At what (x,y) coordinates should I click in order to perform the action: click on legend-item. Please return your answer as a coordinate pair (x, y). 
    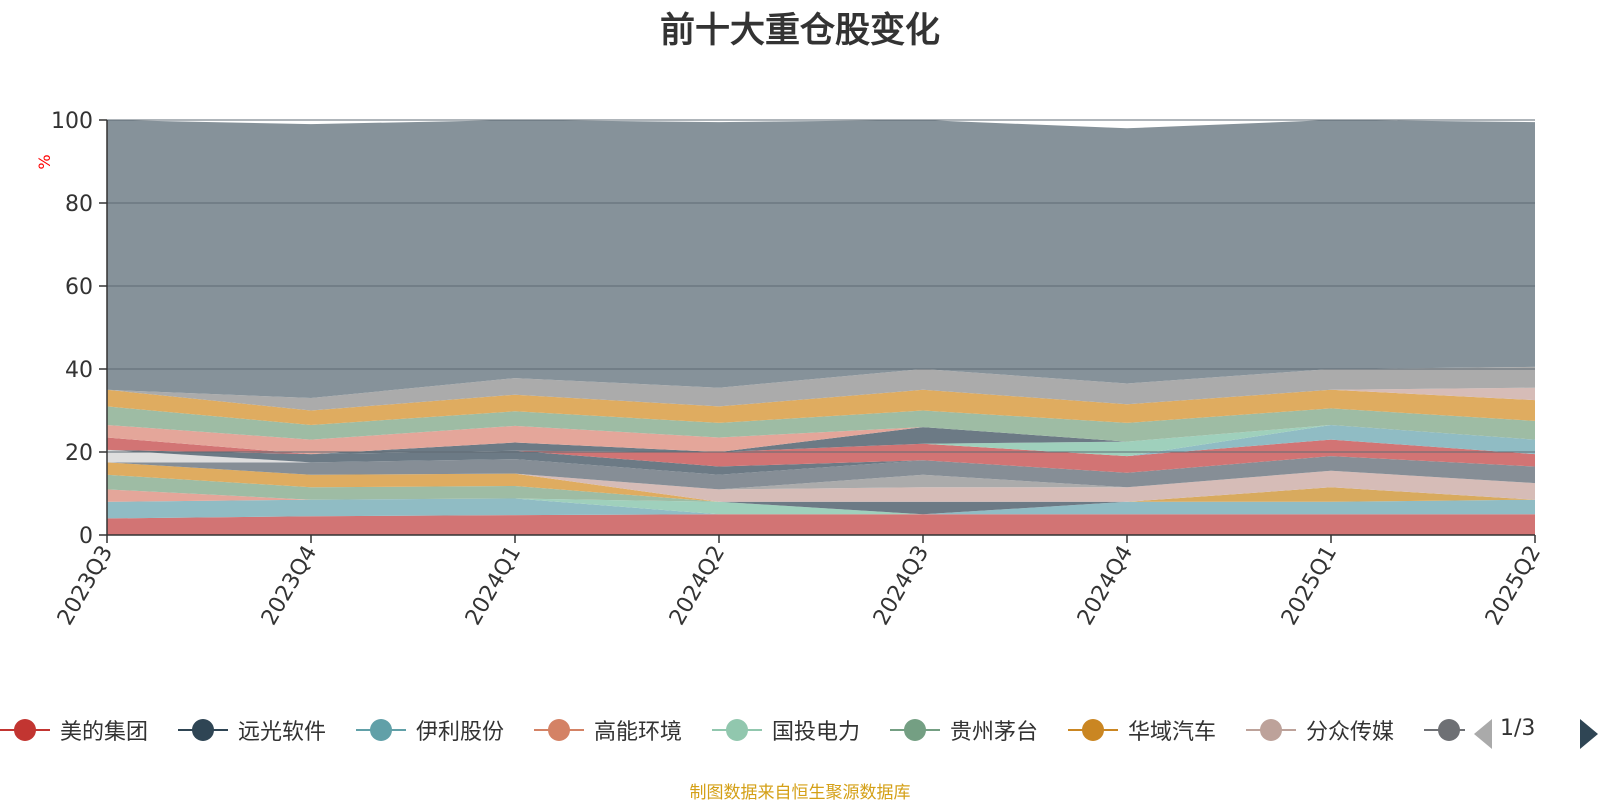
    Looking at the image, I should click on (1444, 730).